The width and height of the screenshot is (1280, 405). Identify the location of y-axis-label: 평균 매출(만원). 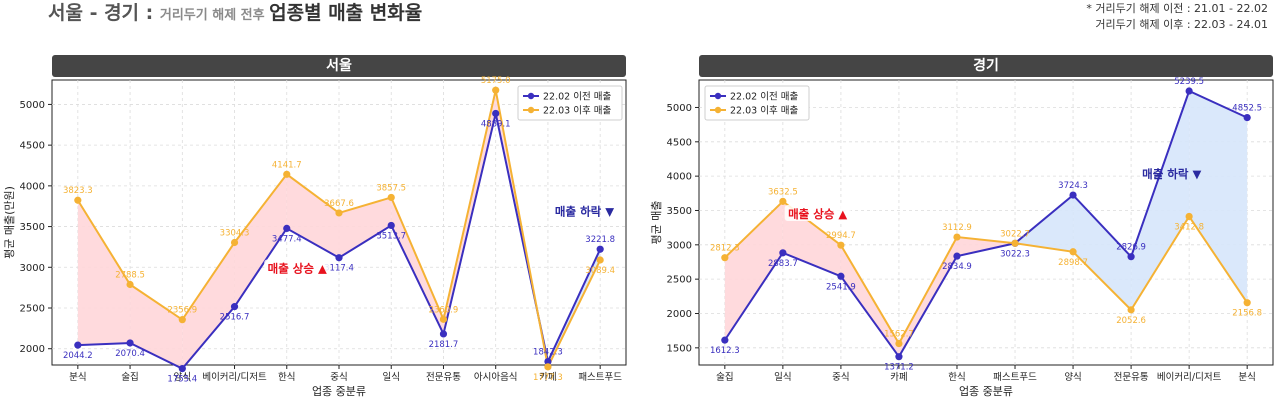
(9, 222).